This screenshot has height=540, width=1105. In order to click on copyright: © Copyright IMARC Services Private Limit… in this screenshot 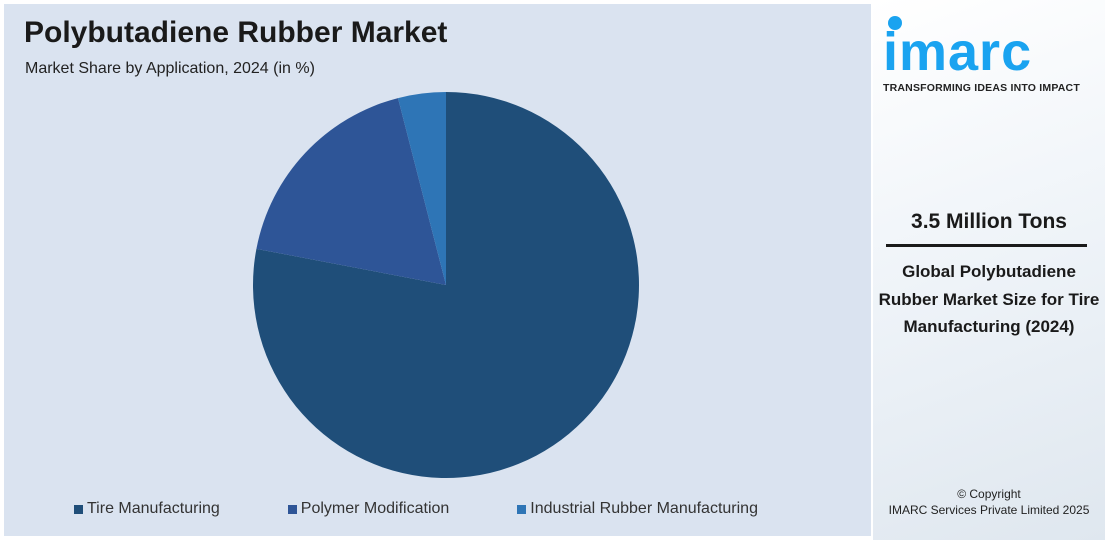, I will do `click(989, 502)`.